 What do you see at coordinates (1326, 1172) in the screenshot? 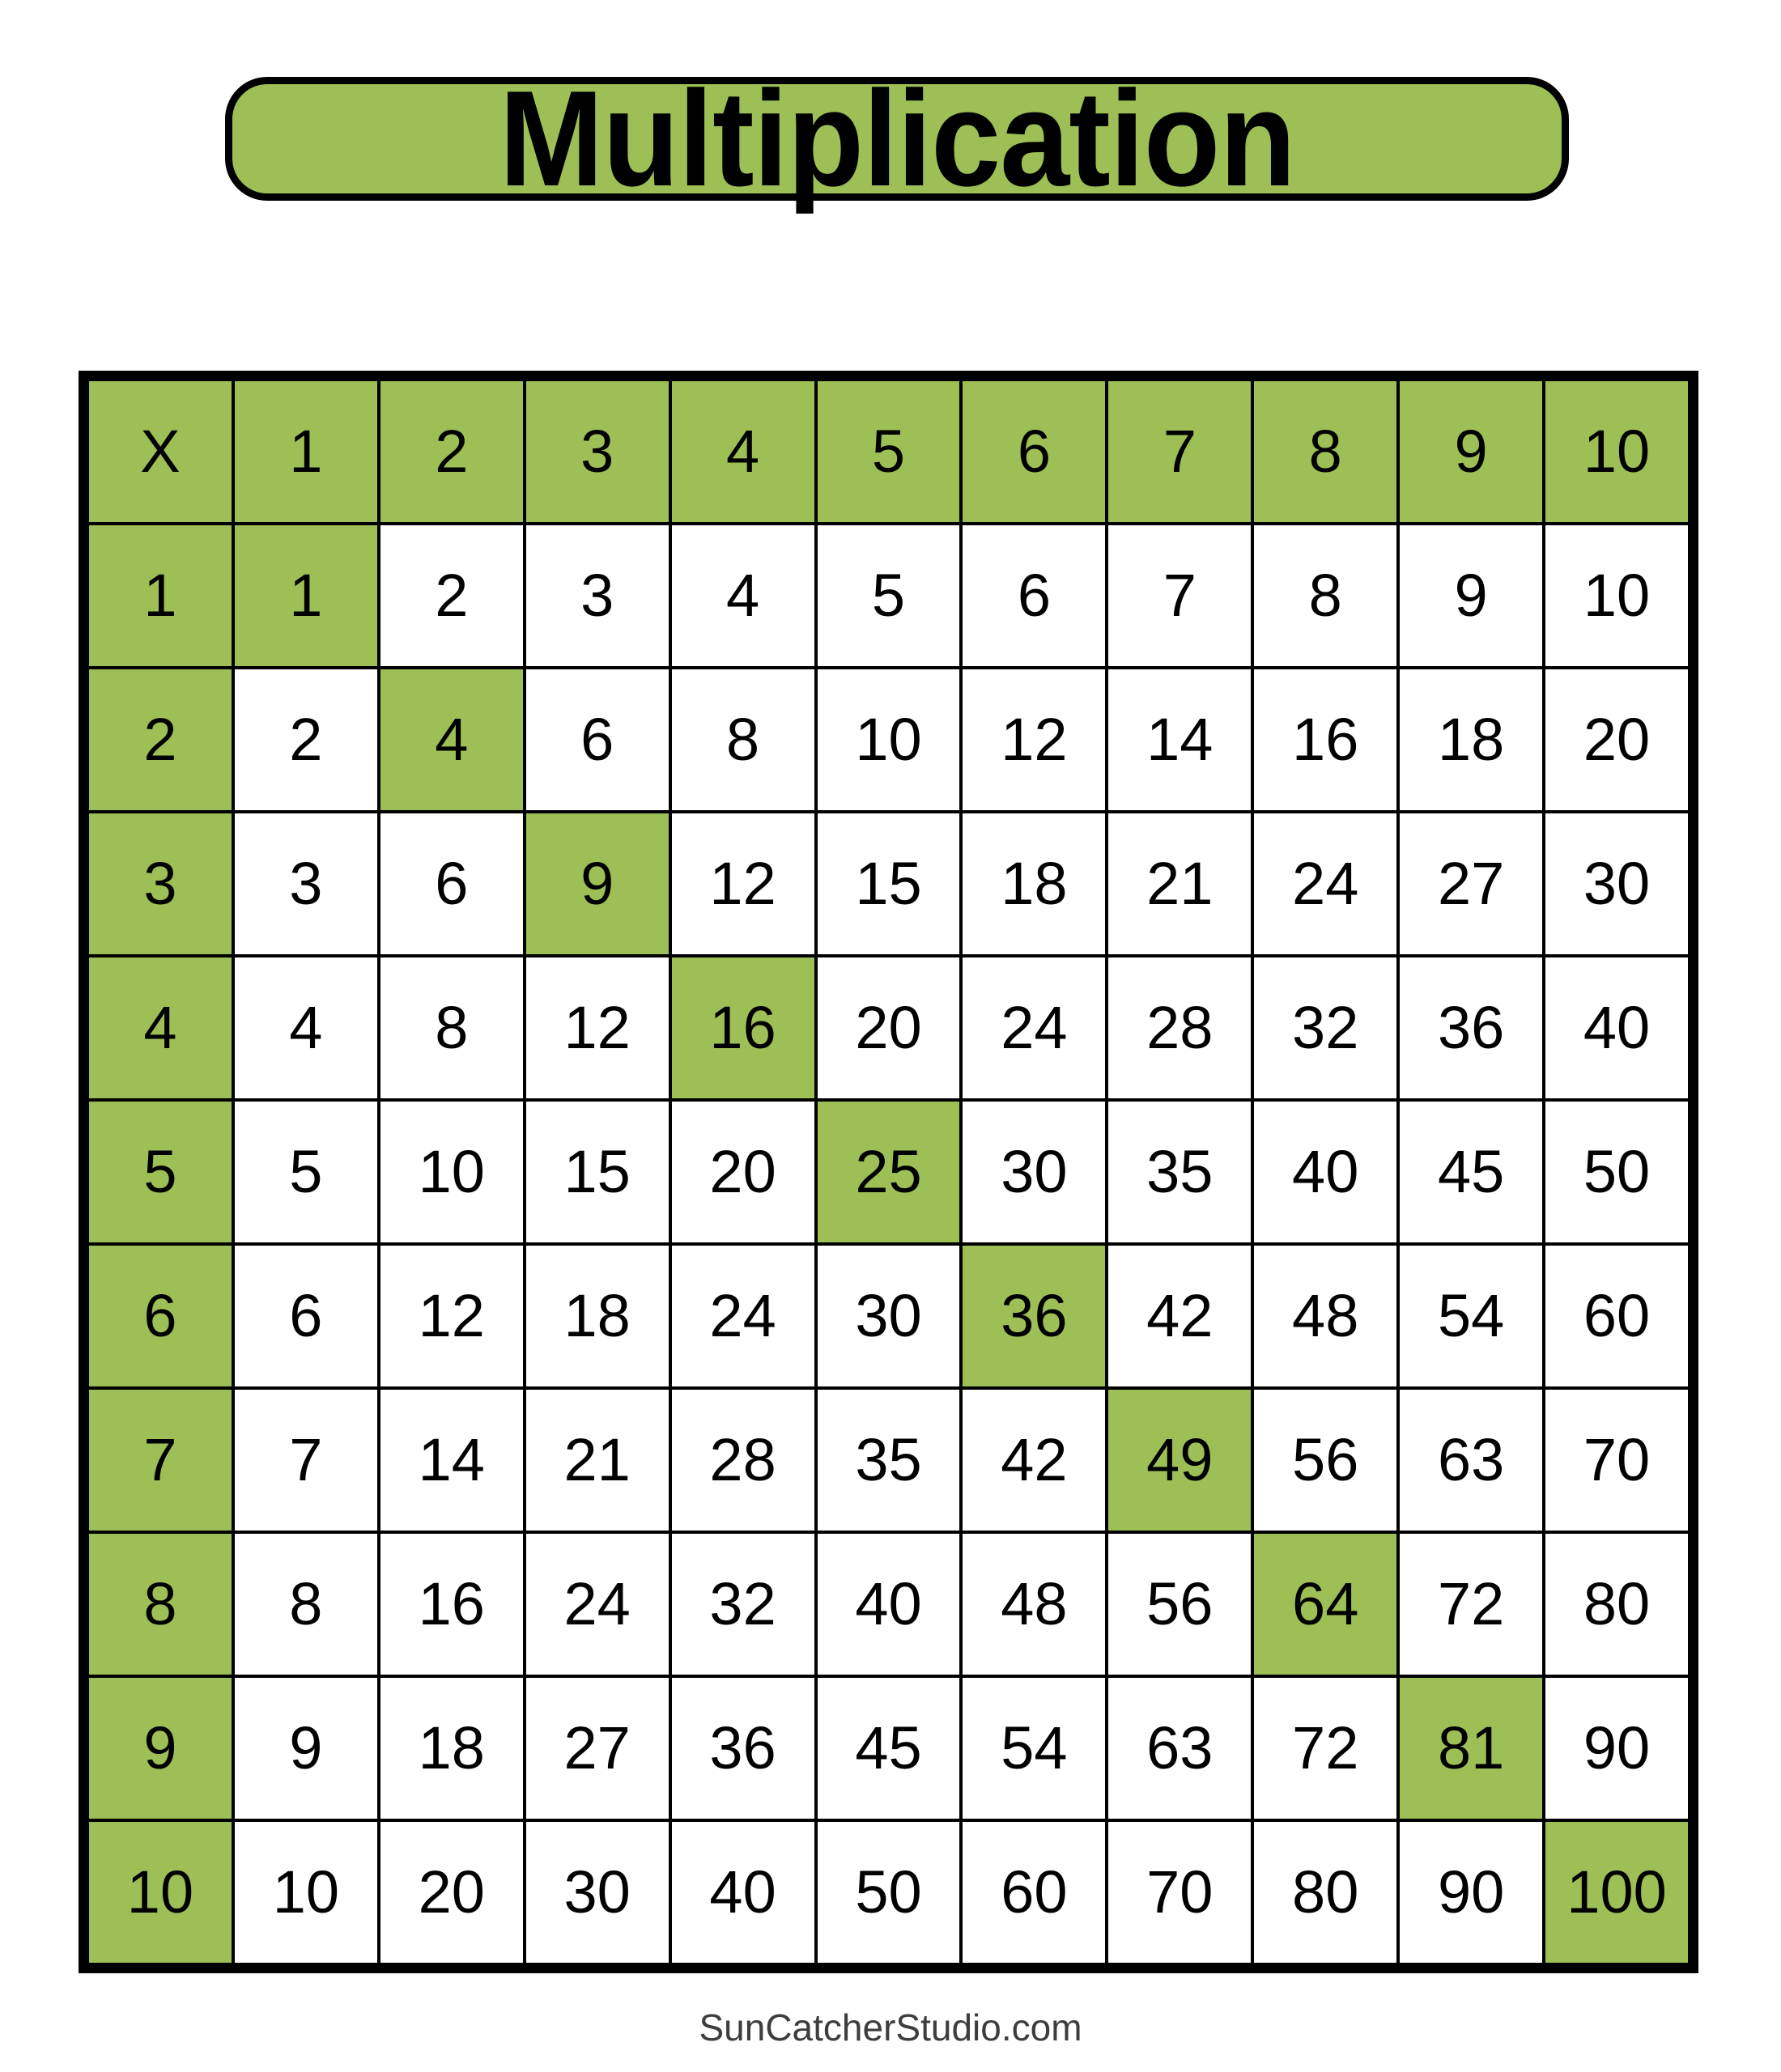
I see `cell-5x8: 40` at bounding box center [1326, 1172].